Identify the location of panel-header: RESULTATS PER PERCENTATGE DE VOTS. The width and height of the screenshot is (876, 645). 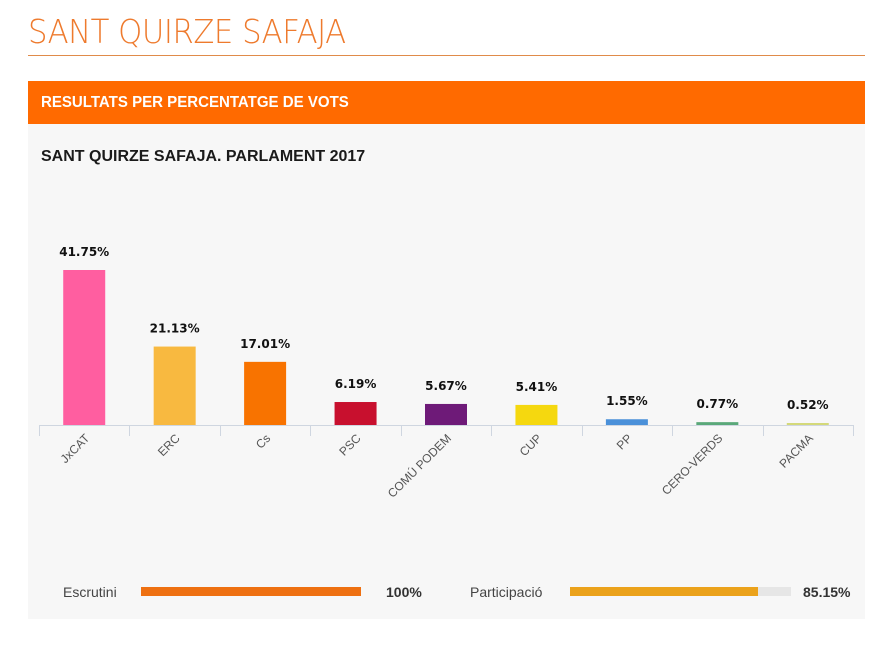
(446, 102).